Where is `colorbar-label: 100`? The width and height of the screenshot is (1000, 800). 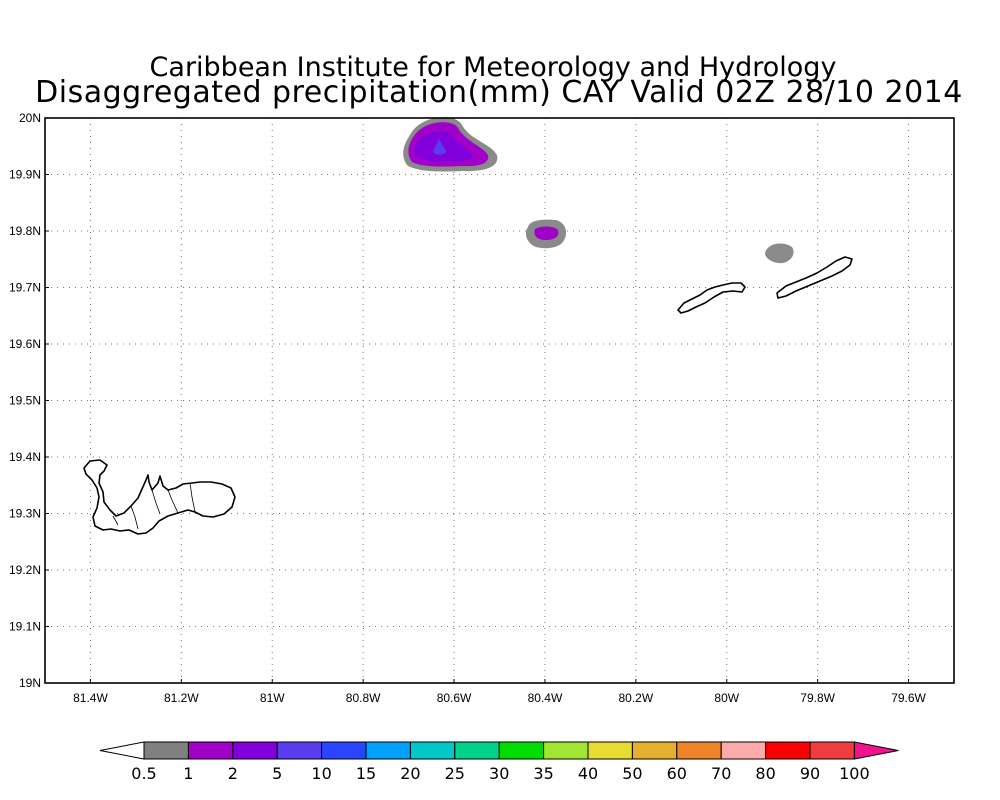
colorbar-label: 100 is located at coordinates (854, 773).